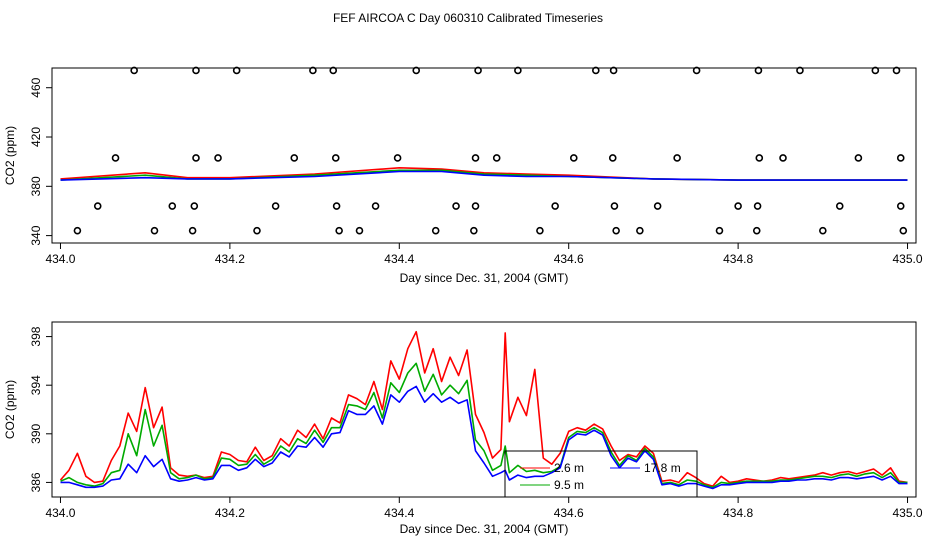 The height and width of the screenshot is (540, 936). What do you see at coordinates (484, 278) in the screenshot?
I see `top-x-axis-label: Day since Dec. 31, 2004 (GMT)` at bounding box center [484, 278].